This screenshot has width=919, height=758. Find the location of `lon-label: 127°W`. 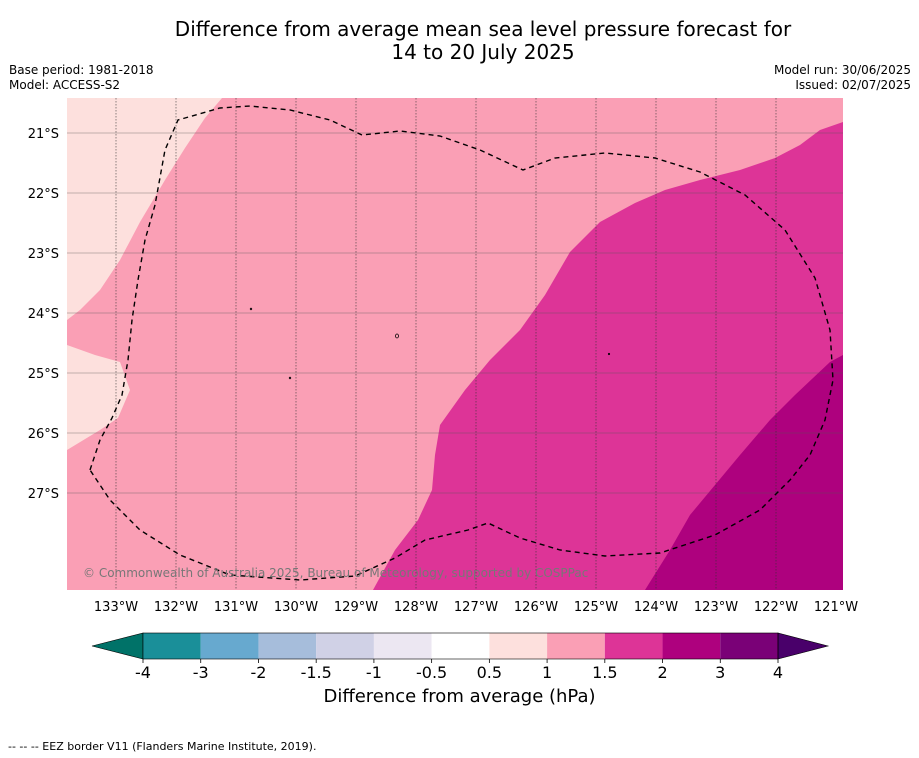

lon-label: 127°W is located at coordinates (476, 607).